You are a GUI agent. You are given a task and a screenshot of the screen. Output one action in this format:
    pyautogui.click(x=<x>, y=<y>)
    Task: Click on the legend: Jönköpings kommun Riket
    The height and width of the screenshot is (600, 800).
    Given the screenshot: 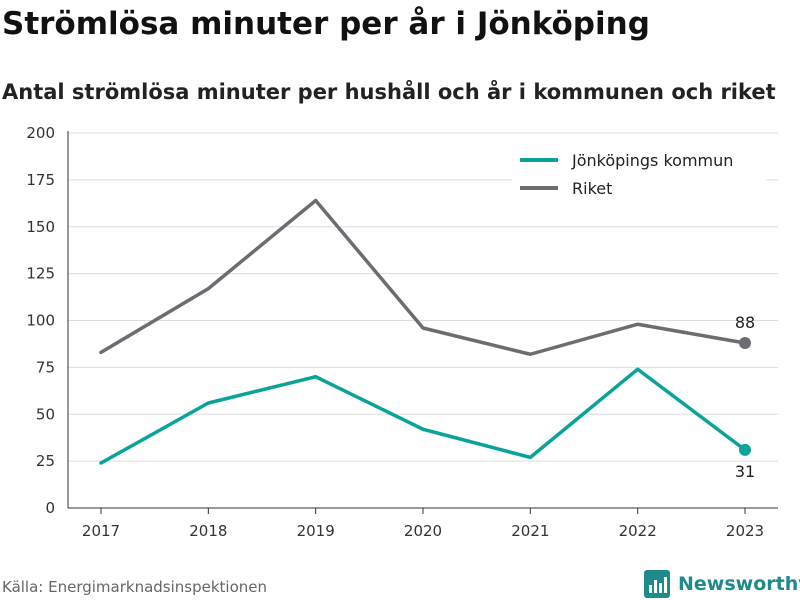 What is the action you would take?
    pyautogui.click(x=639, y=175)
    